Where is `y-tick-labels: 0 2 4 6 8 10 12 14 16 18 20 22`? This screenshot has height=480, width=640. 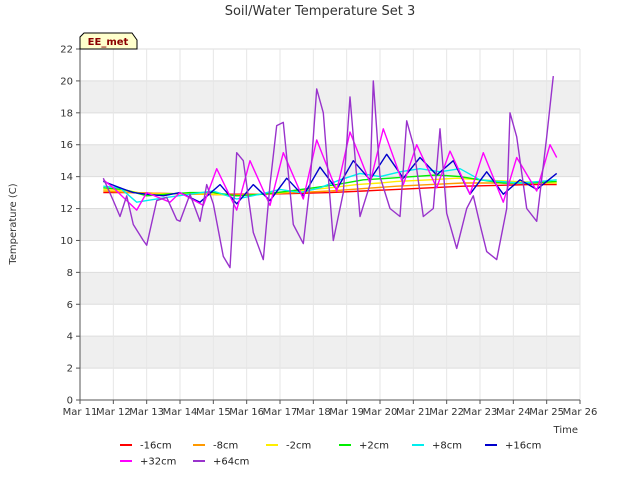
y-tick-labels: 0 2 4 6 8 10 12 14 16 18 20 22 is located at coordinates (70, 226).